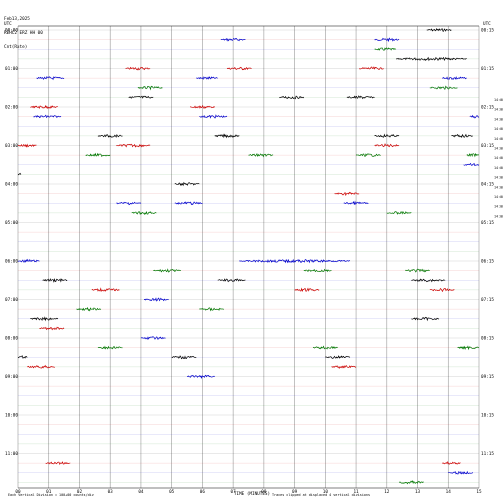 This screenshot has height=500, width=503. What do you see at coordinates (418, 492) in the screenshot?
I see `x-tick-label: 13` at bounding box center [418, 492].